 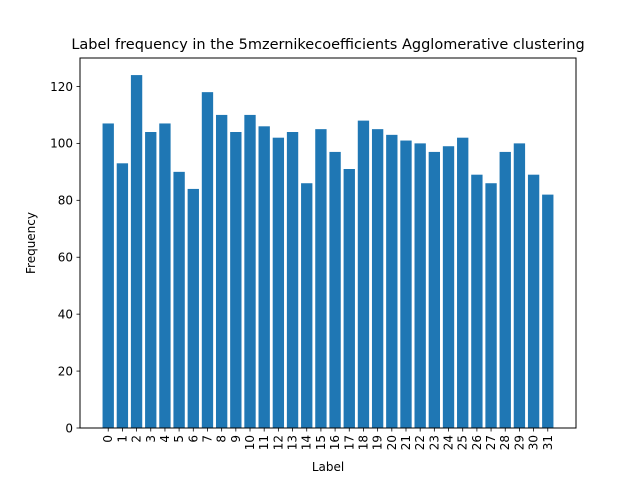 I want to click on x-tick-label: 23, so click(x=434, y=442).